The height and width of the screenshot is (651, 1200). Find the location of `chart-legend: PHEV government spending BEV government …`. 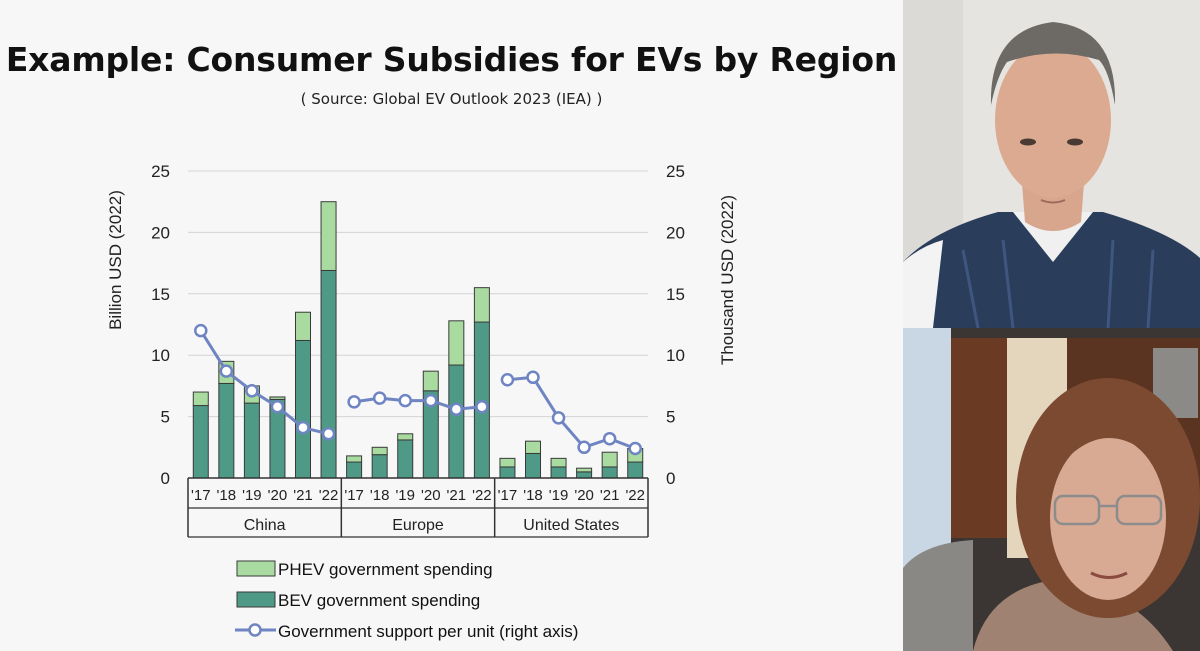

chart-legend: PHEV government spending BEV government … is located at coordinates (406, 600).